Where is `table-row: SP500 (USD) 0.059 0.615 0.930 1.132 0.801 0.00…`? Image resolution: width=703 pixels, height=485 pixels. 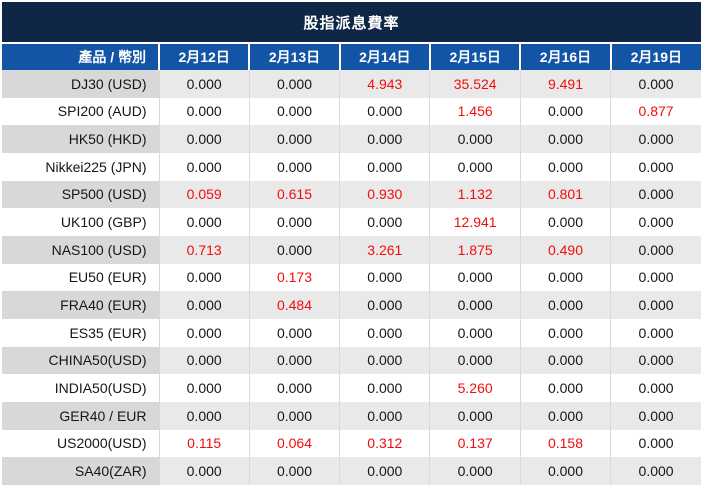
table-row: SP500 (USD) 0.059 0.615 0.930 1.132 0.801 0.00… is located at coordinates (351, 194).